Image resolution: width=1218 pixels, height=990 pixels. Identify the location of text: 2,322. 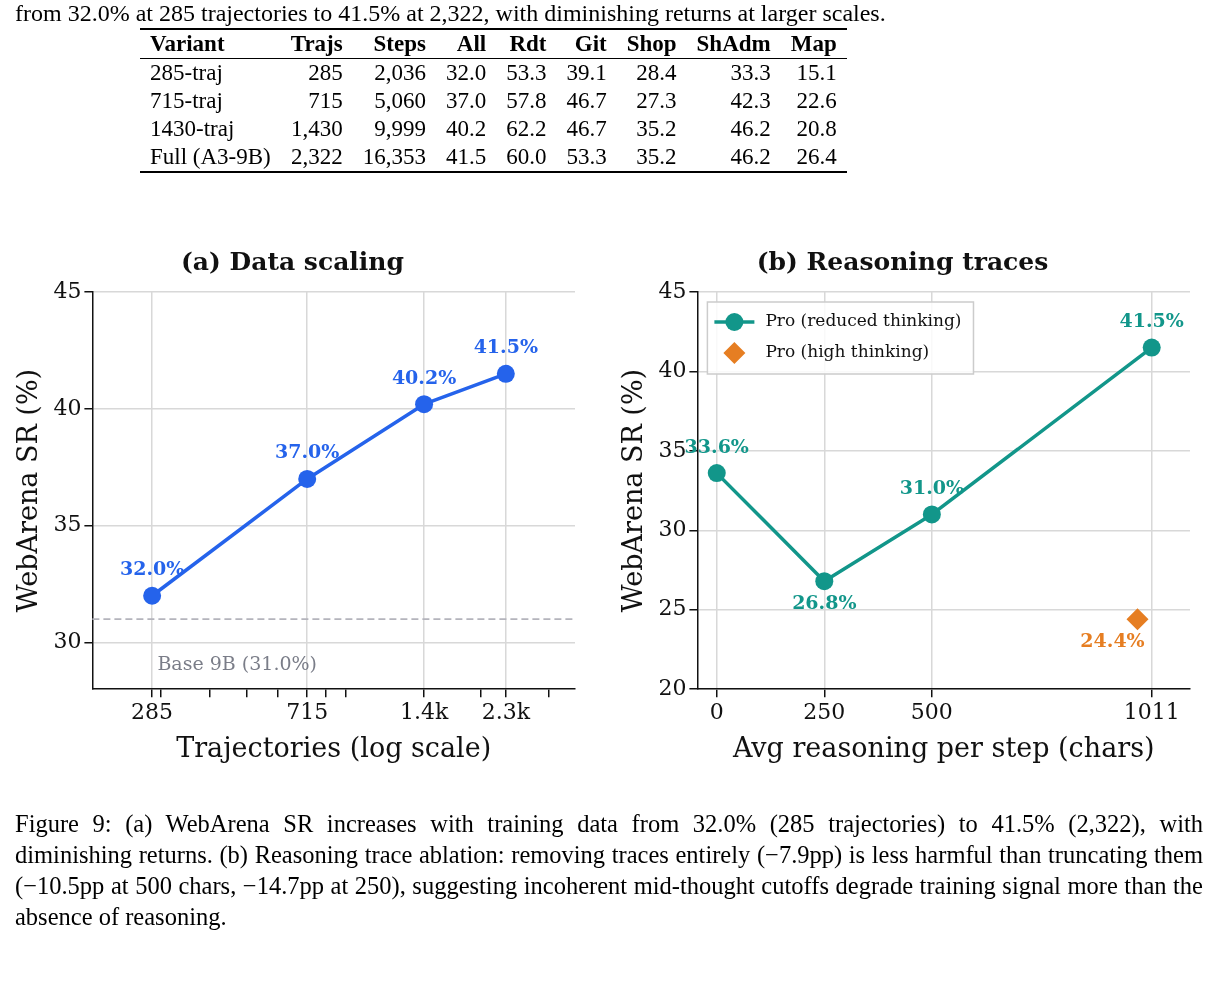
(316, 156).